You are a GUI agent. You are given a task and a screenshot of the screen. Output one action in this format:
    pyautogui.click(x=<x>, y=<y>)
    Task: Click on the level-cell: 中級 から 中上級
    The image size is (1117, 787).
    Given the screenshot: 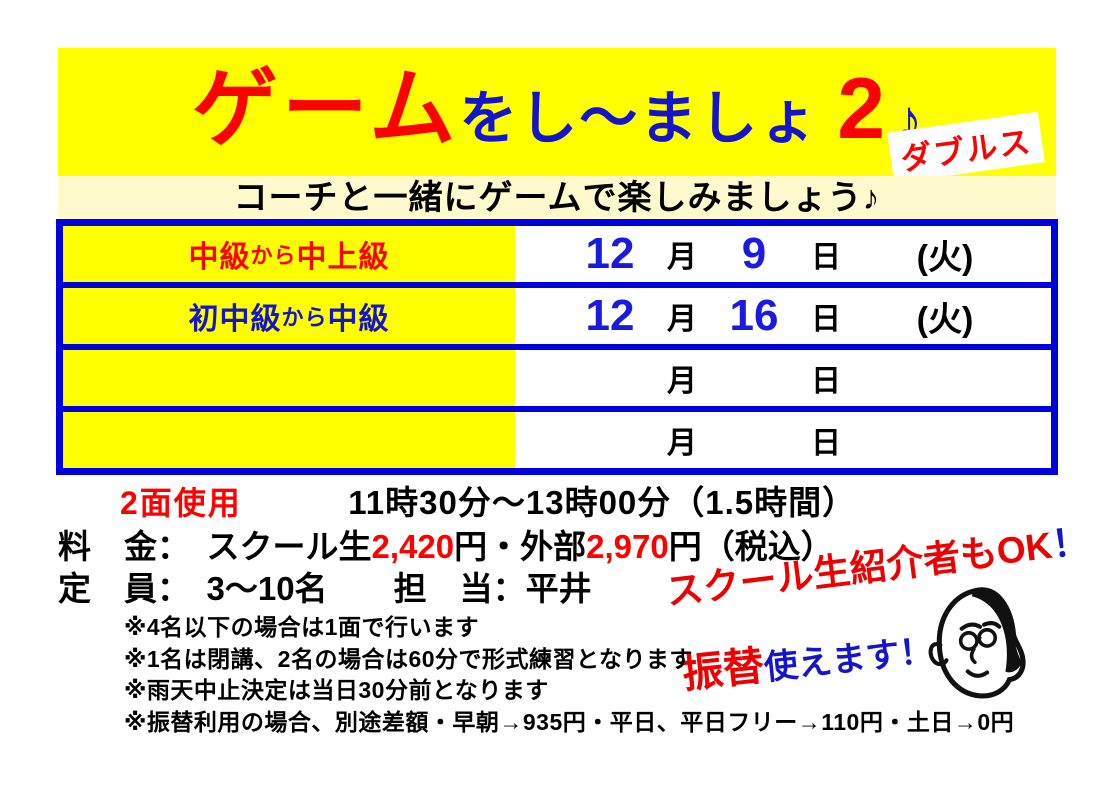 What is the action you would take?
    pyautogui.click(x=289, y=254)
    